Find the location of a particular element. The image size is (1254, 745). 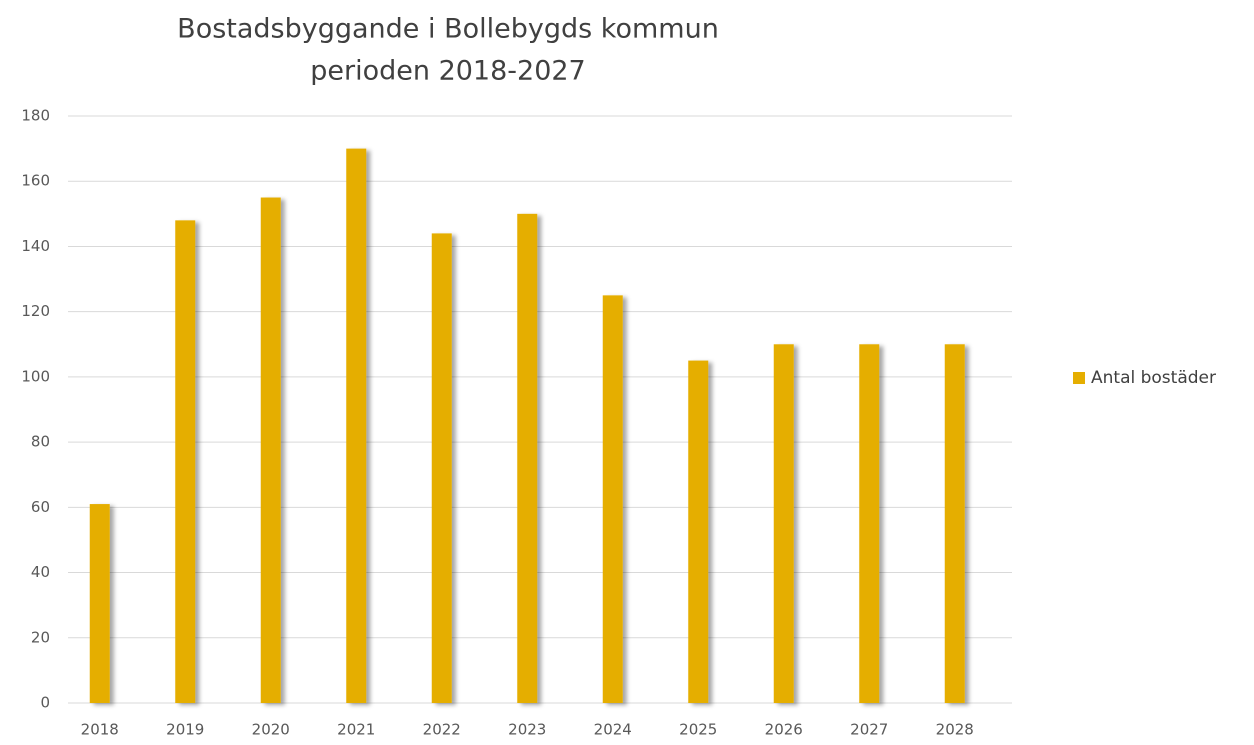

x-tick-label: 2021 is located at coordinates (356, 730).